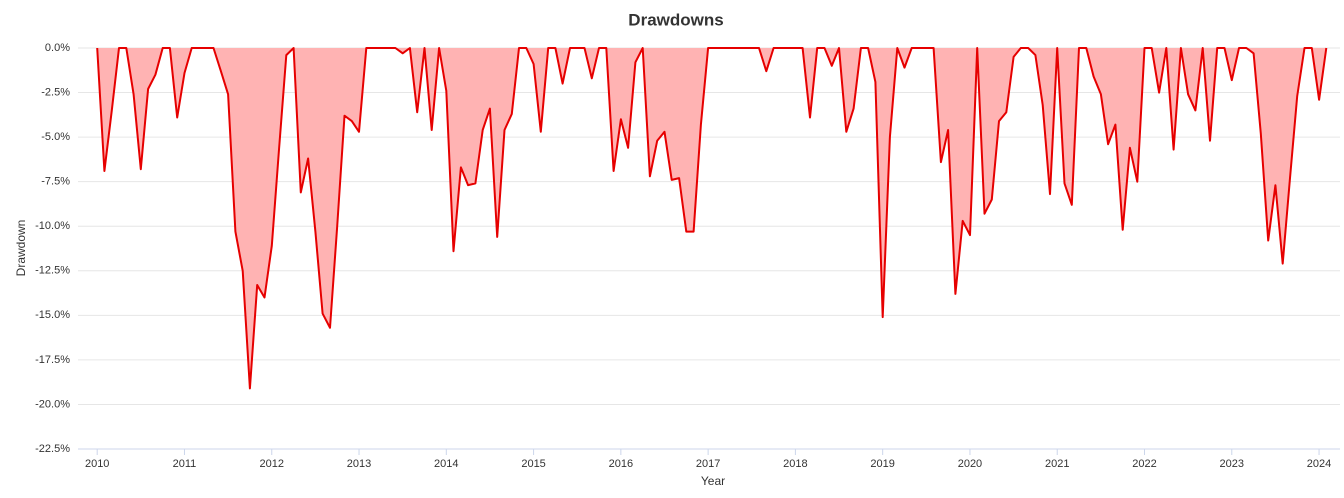 Image resolution: width=1344 pixels, height=498 pixels. What do you see at coordinates (1144, 464) in the screenshot?
I see `x-tick-label: 2022` at bounding box center [1144, 464].